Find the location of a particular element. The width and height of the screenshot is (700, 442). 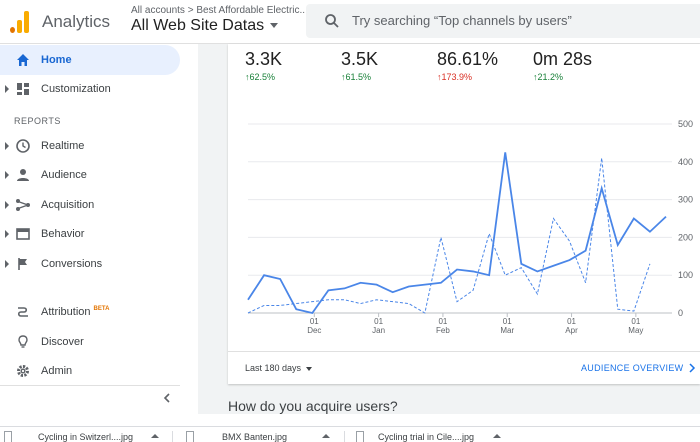

account-selector: All Web Site Datas is located at coordinates (205, 26).